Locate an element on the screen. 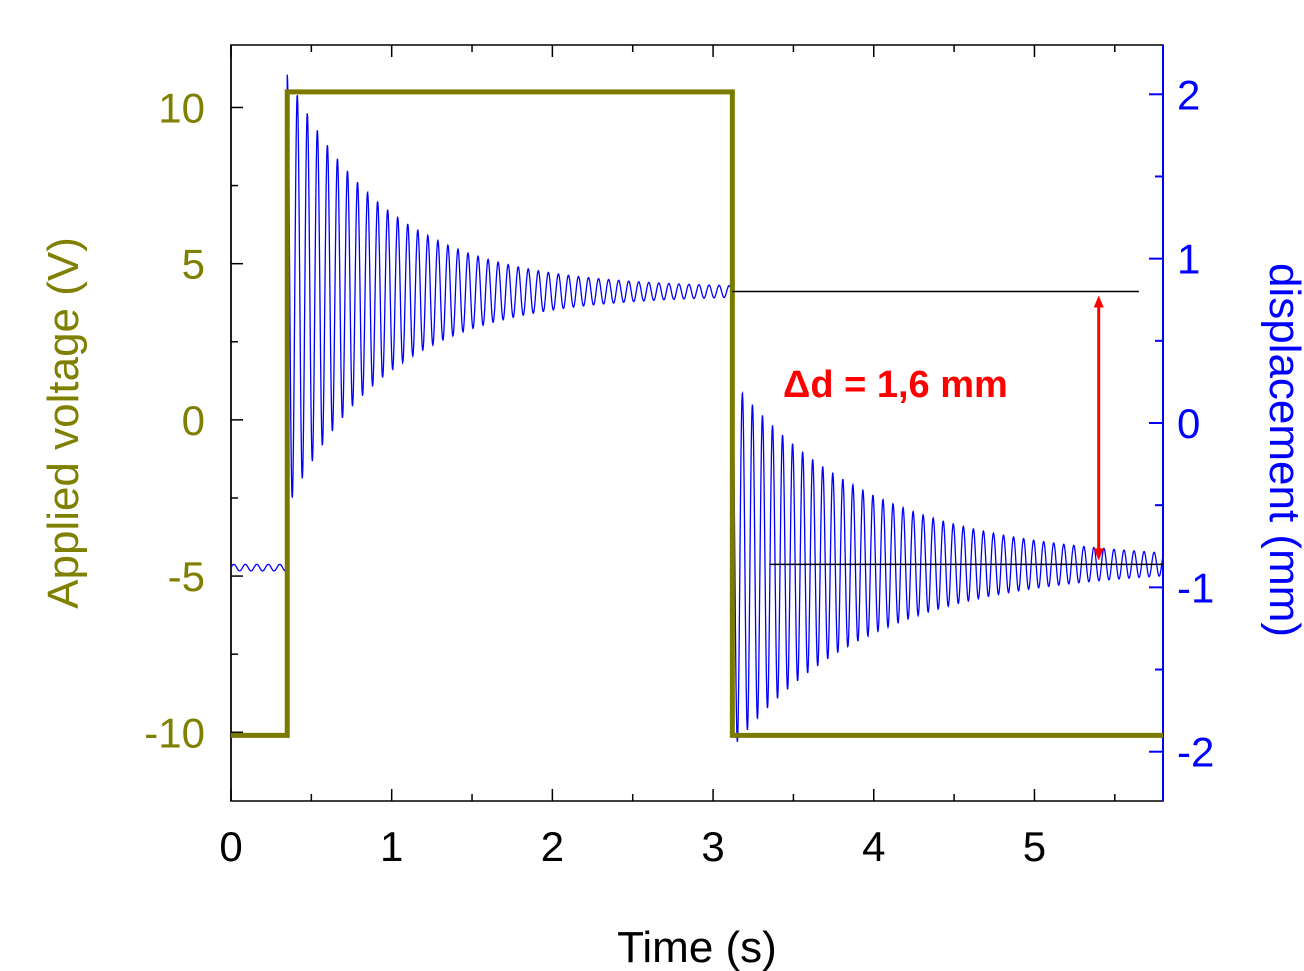 This screenshot has width=1304, height=971. delta-arrow-head-bottom is located at coordinates (1098, 554).